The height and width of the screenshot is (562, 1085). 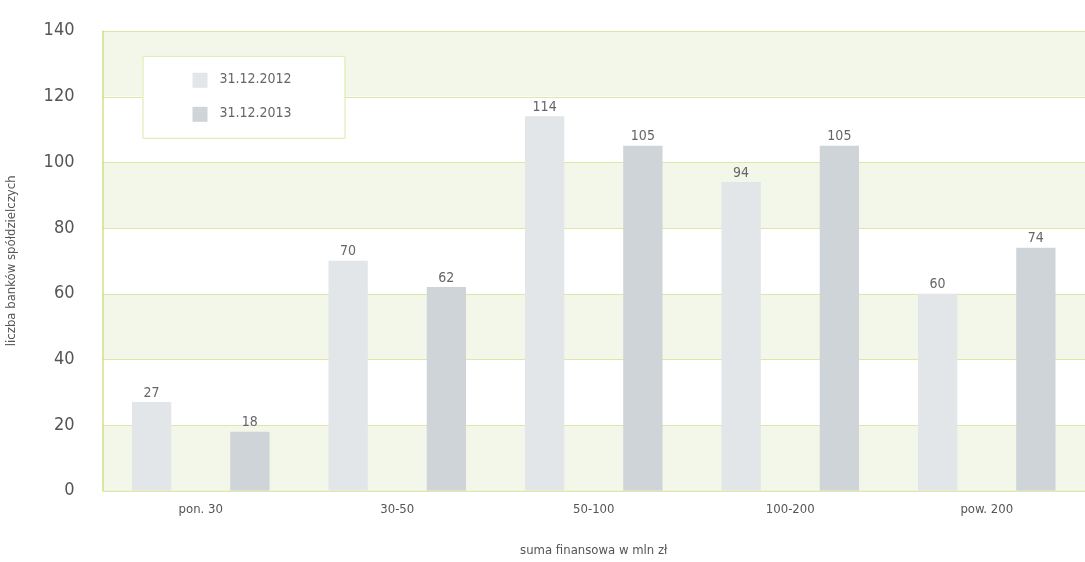 What do you see at coordinates (151, 391) in the screenshot?
I see `data-label: 27` at bounding box center [151, 391].